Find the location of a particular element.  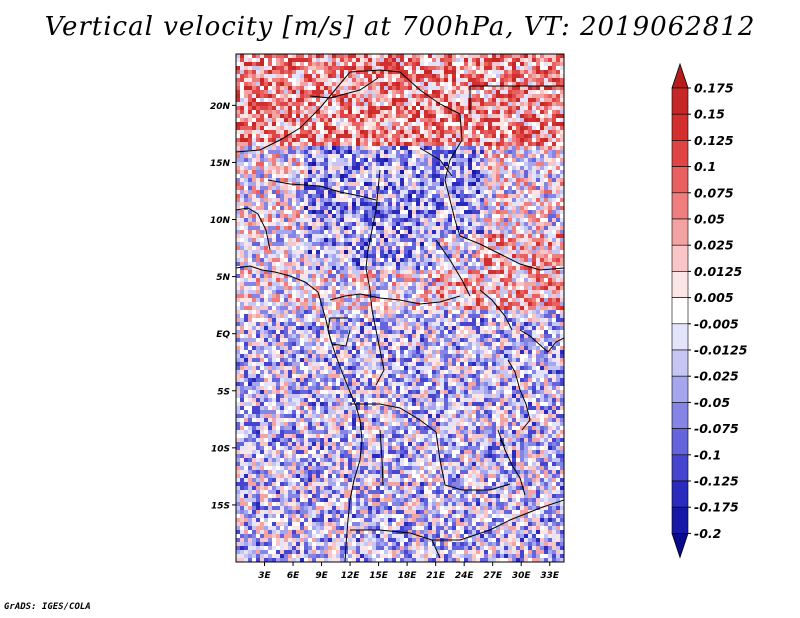

lon-tick-label: 3E is located at coordinates (264, 576).